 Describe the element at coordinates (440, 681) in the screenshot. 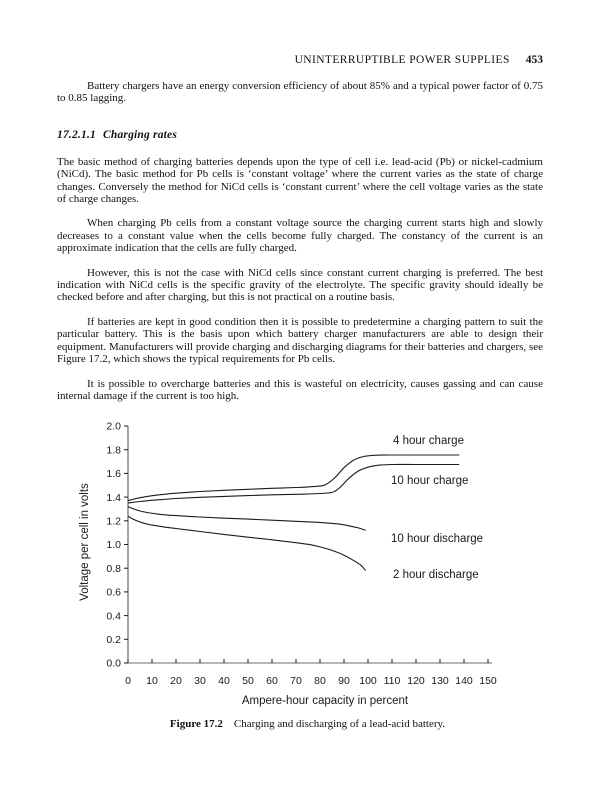

I see `x-tick-label: 130` at that location.